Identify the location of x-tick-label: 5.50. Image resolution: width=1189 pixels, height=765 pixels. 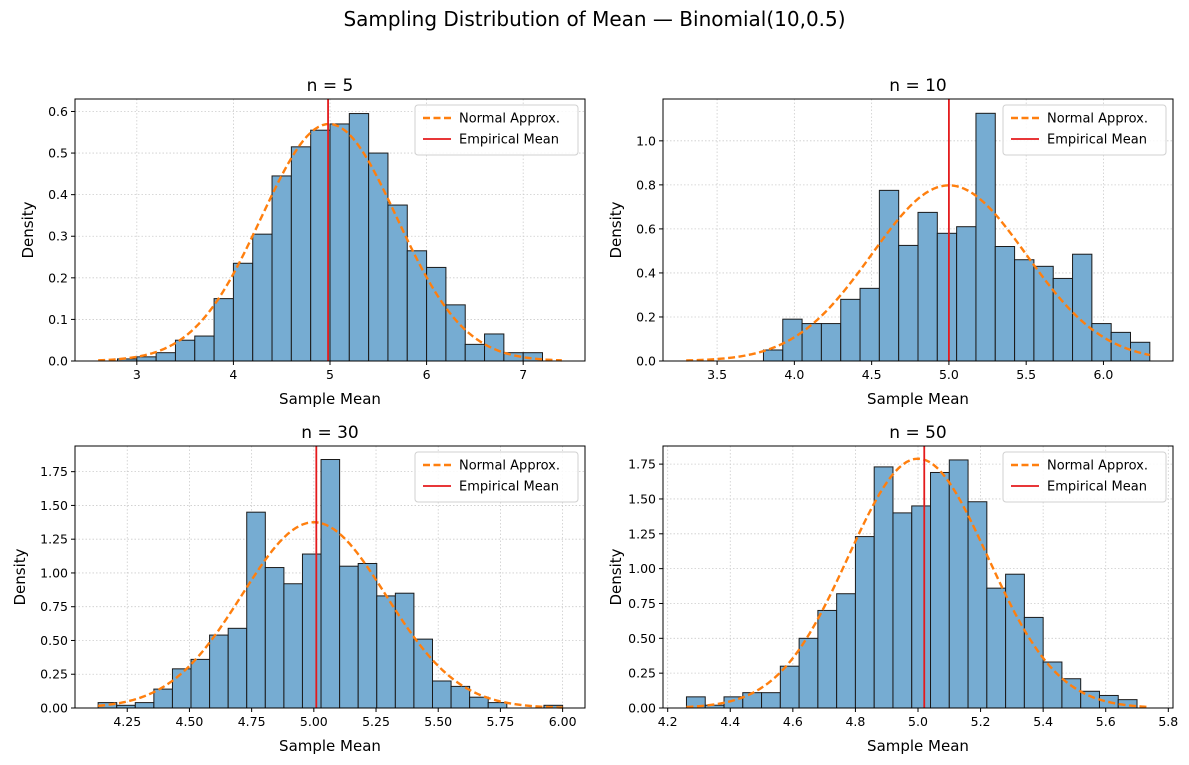
(438, 721).